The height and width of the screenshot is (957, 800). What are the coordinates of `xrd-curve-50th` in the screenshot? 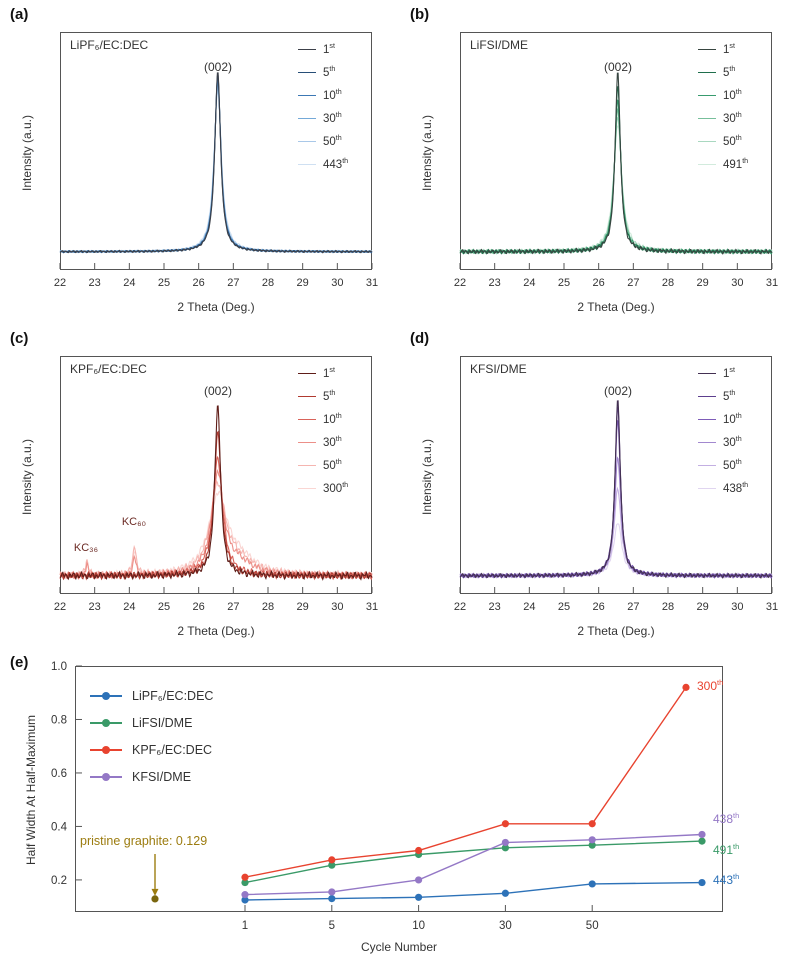 It's located at (616, 532).